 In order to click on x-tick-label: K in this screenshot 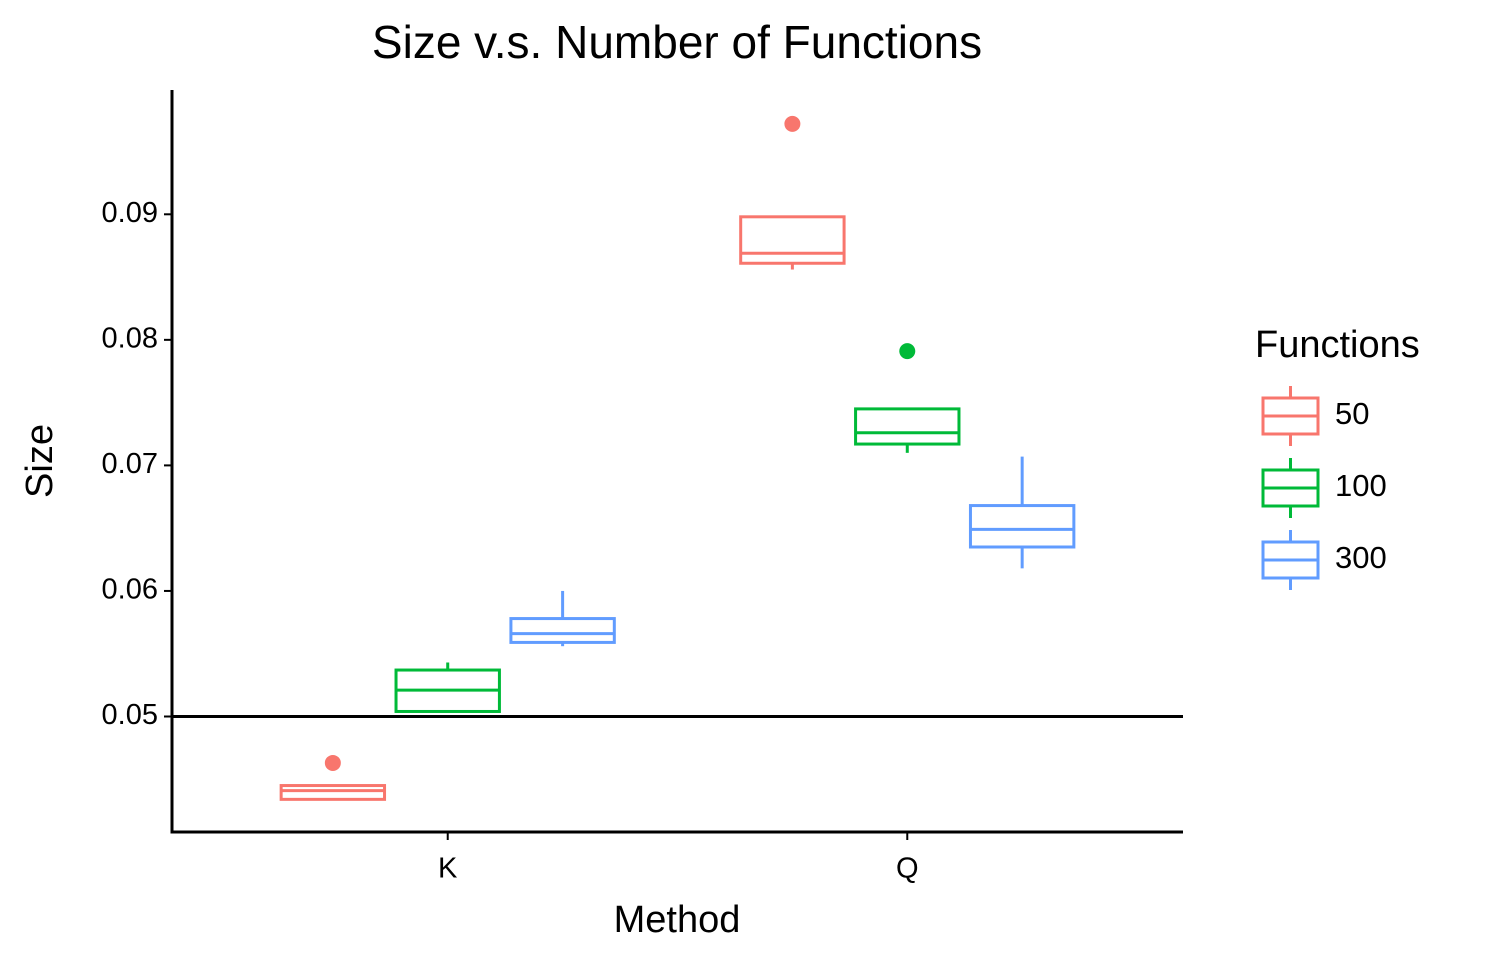, I will do `click(448, 869)`.